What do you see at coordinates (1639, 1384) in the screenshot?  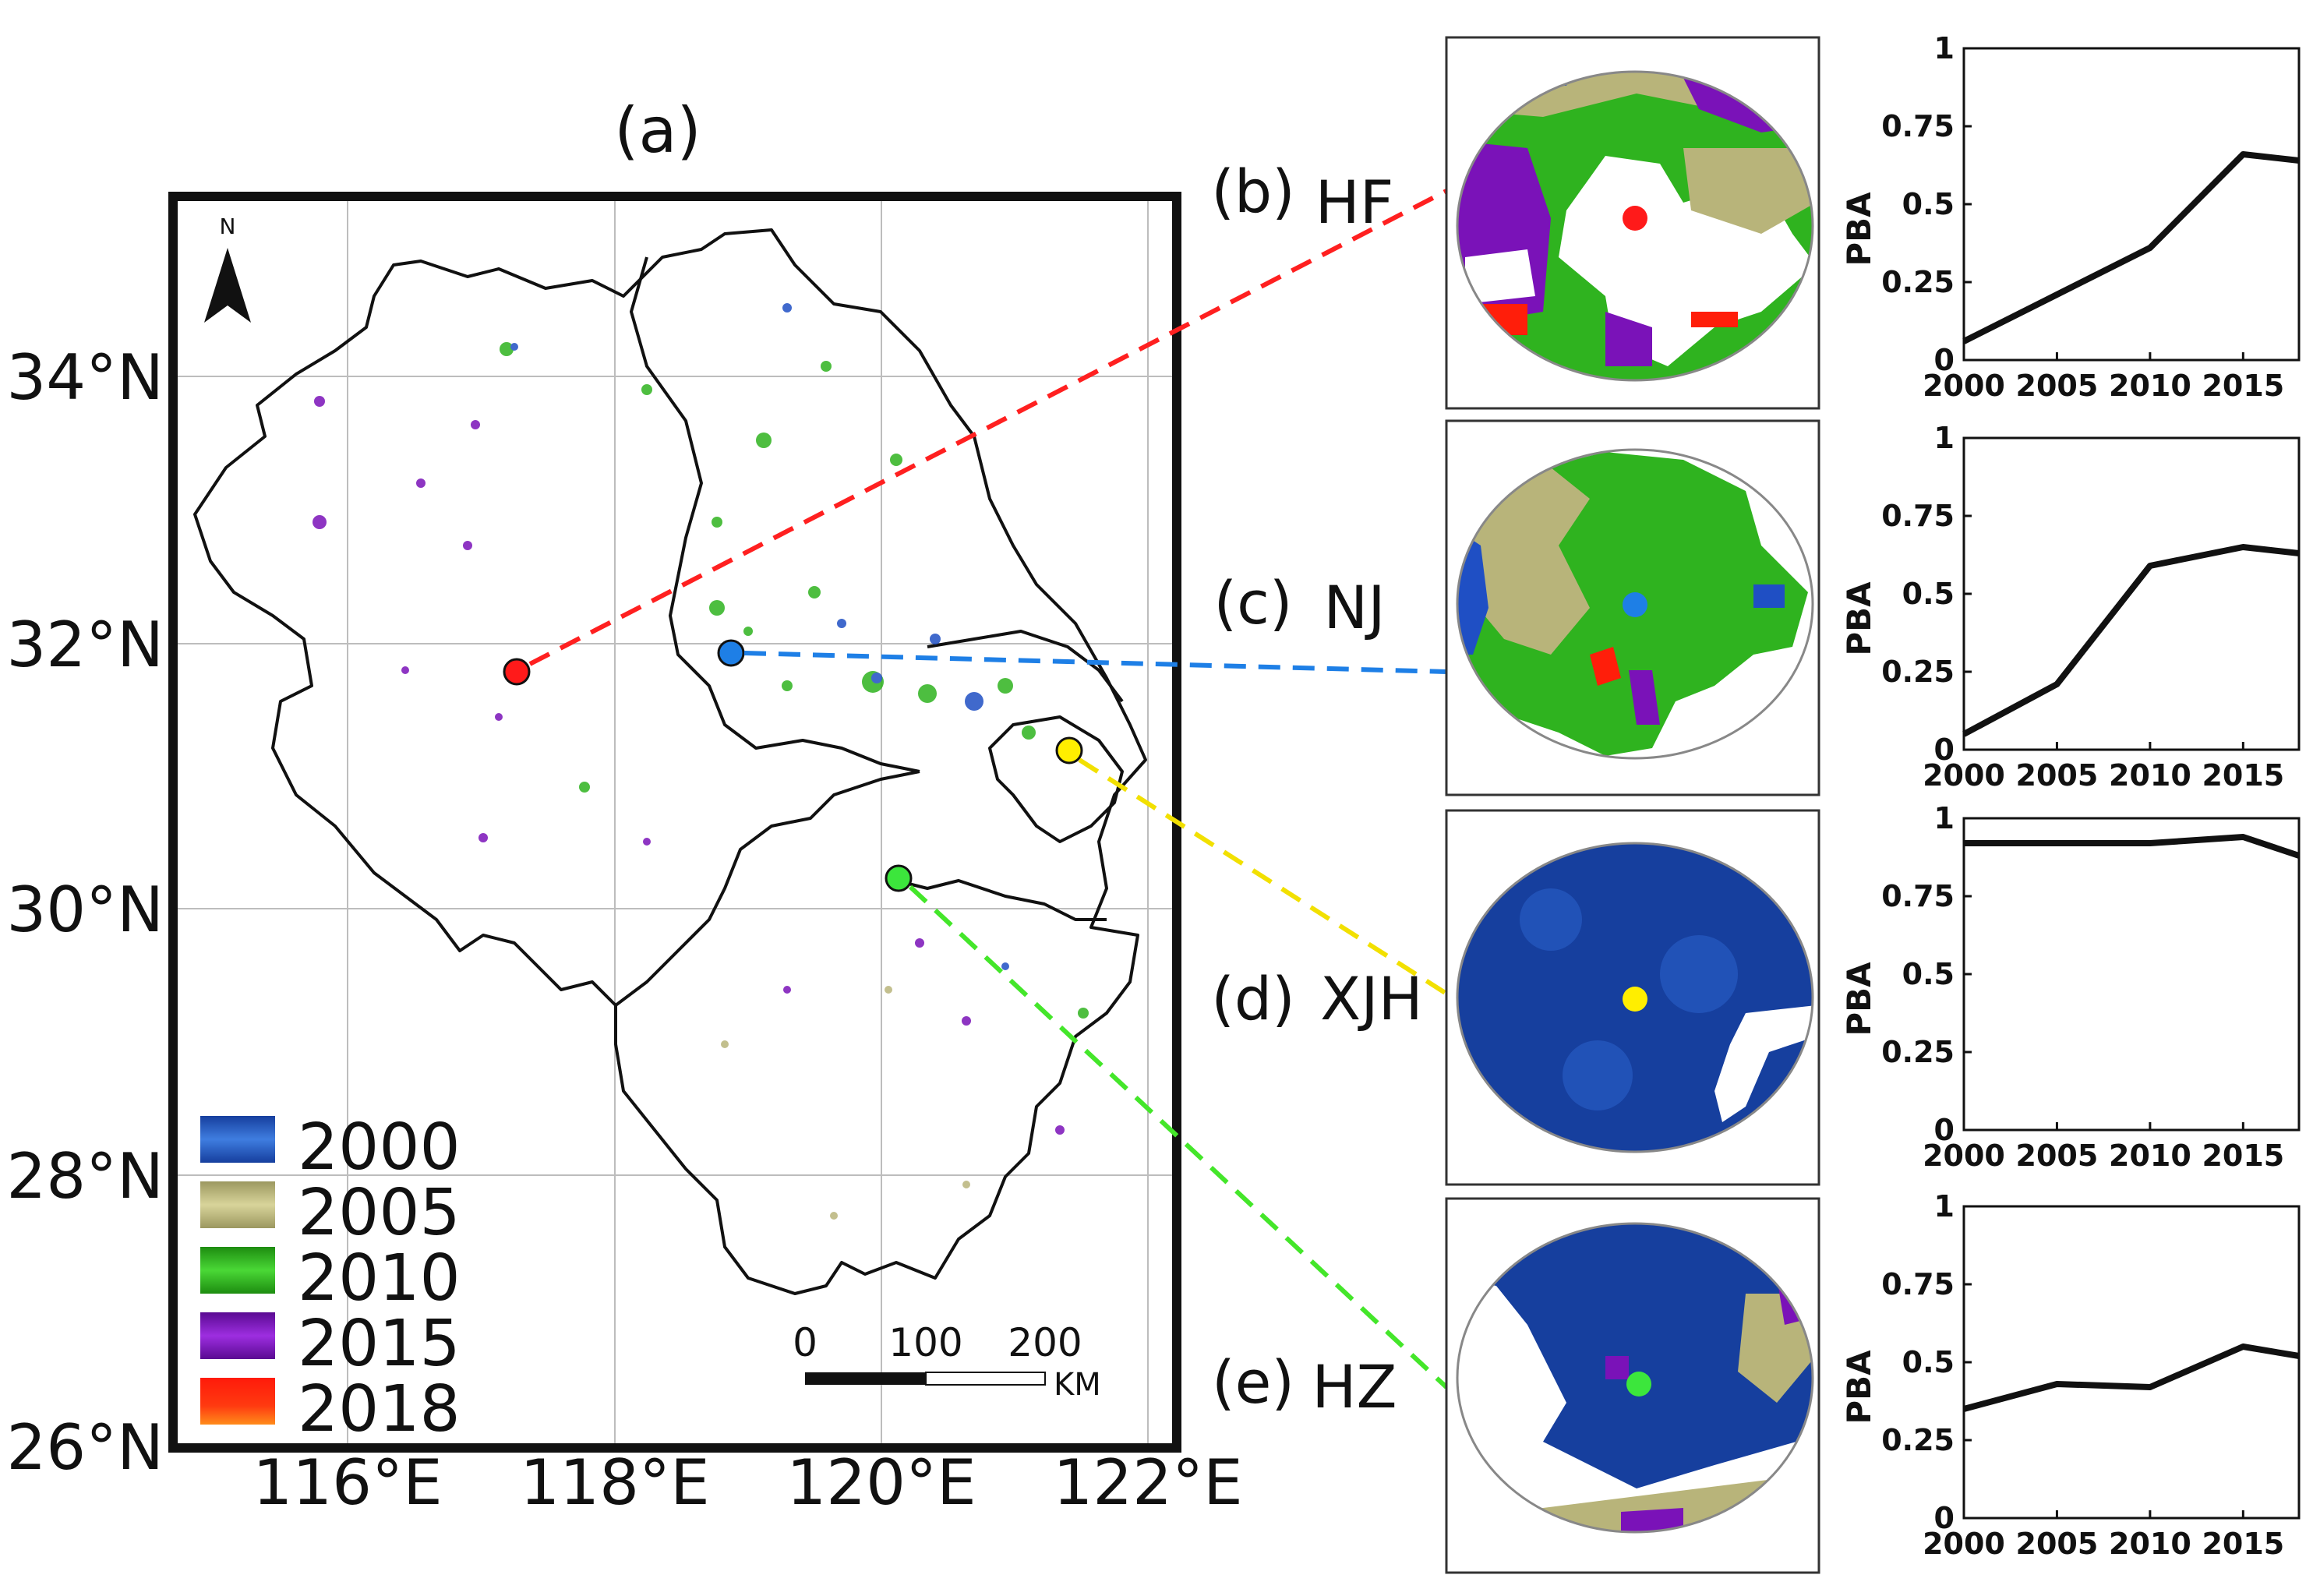 I see `zoom-marker-hz` at bounding box center [1639, 1384].